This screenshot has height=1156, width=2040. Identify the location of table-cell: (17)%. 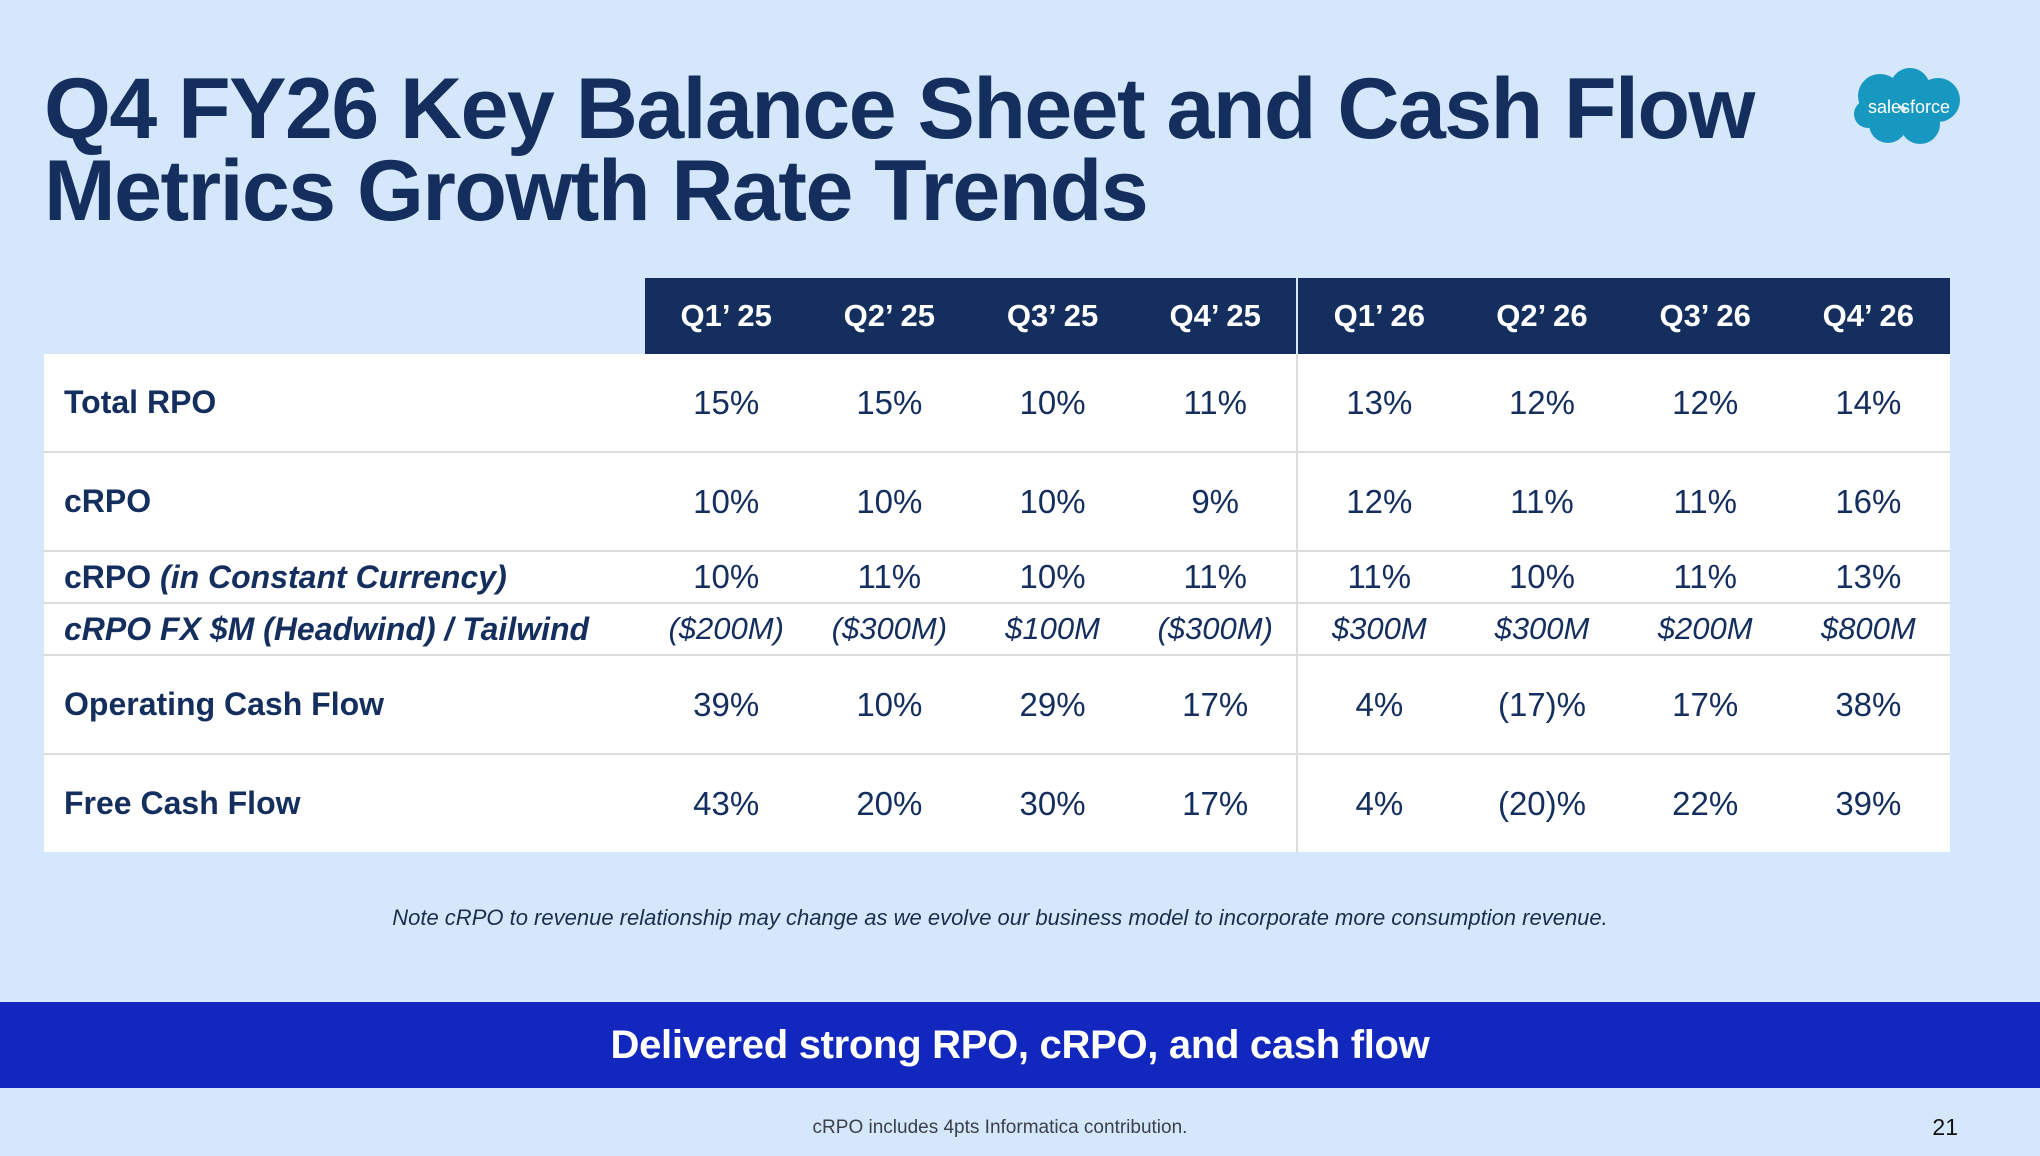
(1542, 705).